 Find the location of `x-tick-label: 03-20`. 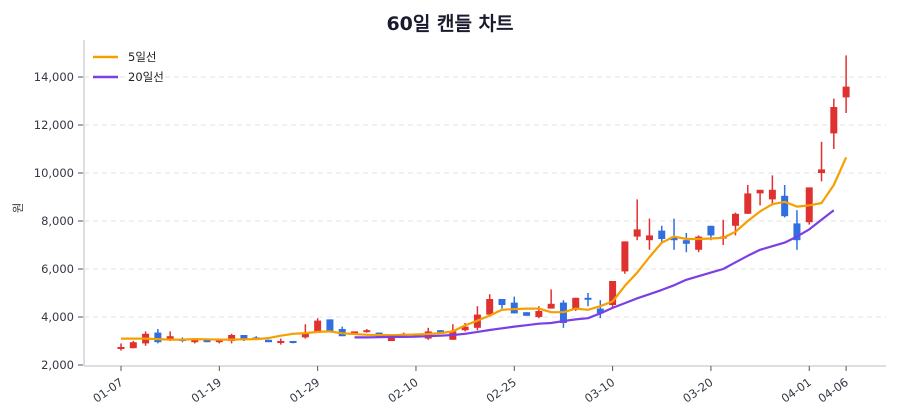

x-tick-label: 03-20 is located at coordinates (697, 390).